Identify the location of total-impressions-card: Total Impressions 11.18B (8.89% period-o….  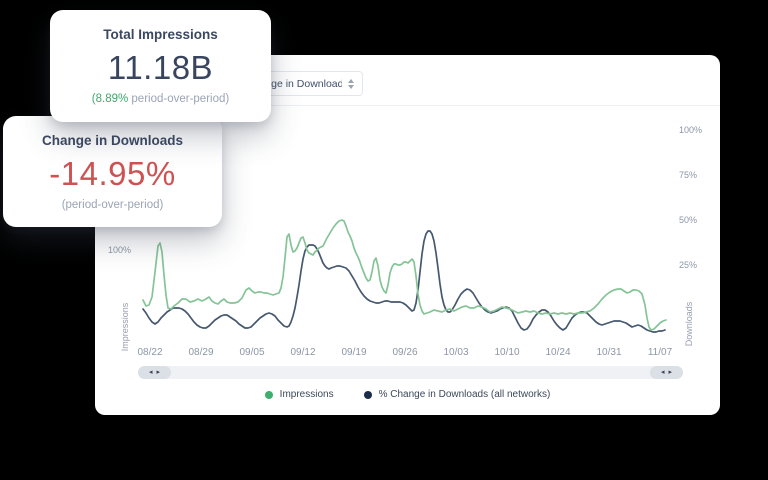
(160, 66).